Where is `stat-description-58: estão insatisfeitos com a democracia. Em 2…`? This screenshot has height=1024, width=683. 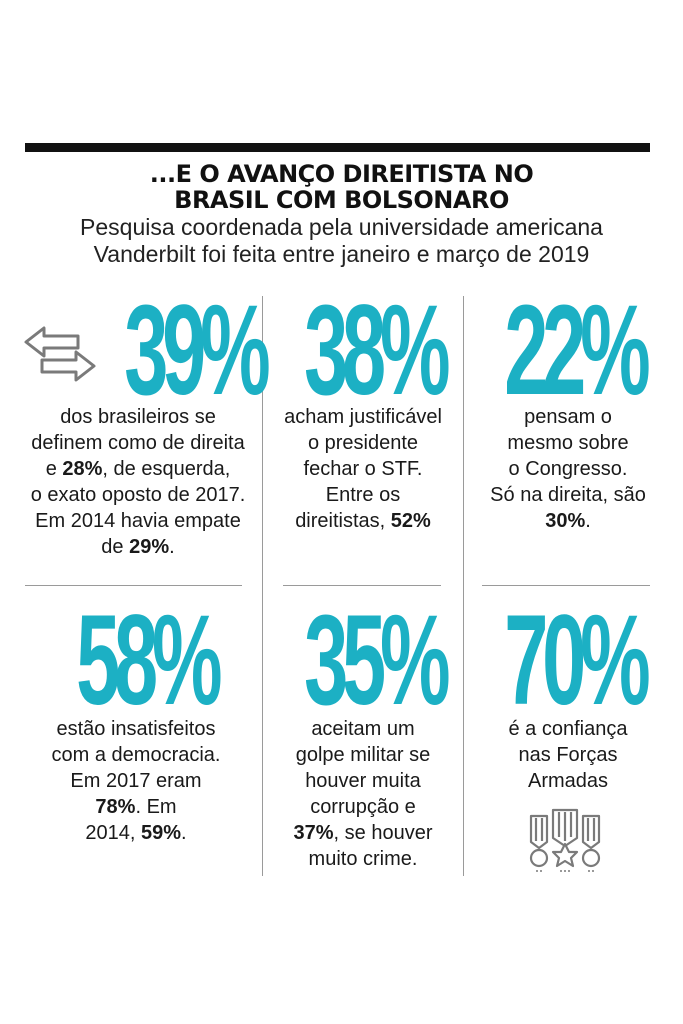 stat-description-58: estão insatisfeitos com a democracia. Em 2… is located at coordinates (136, 781).